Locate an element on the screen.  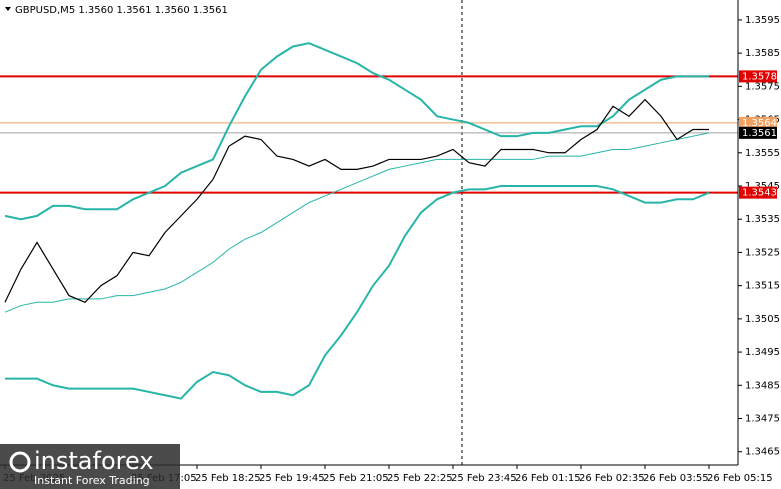
x-tick-label: 25 Feb 21:05 is located at coordinates (356, 478).